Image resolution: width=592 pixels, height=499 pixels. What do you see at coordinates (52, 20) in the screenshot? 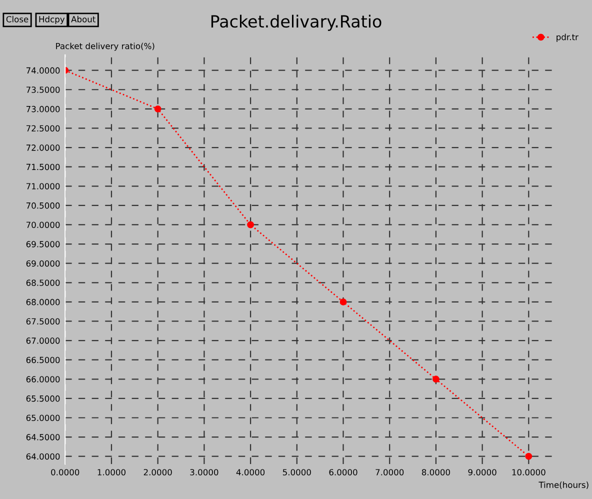
I see `text: Hdcpy` at bounding box center [52, 20].